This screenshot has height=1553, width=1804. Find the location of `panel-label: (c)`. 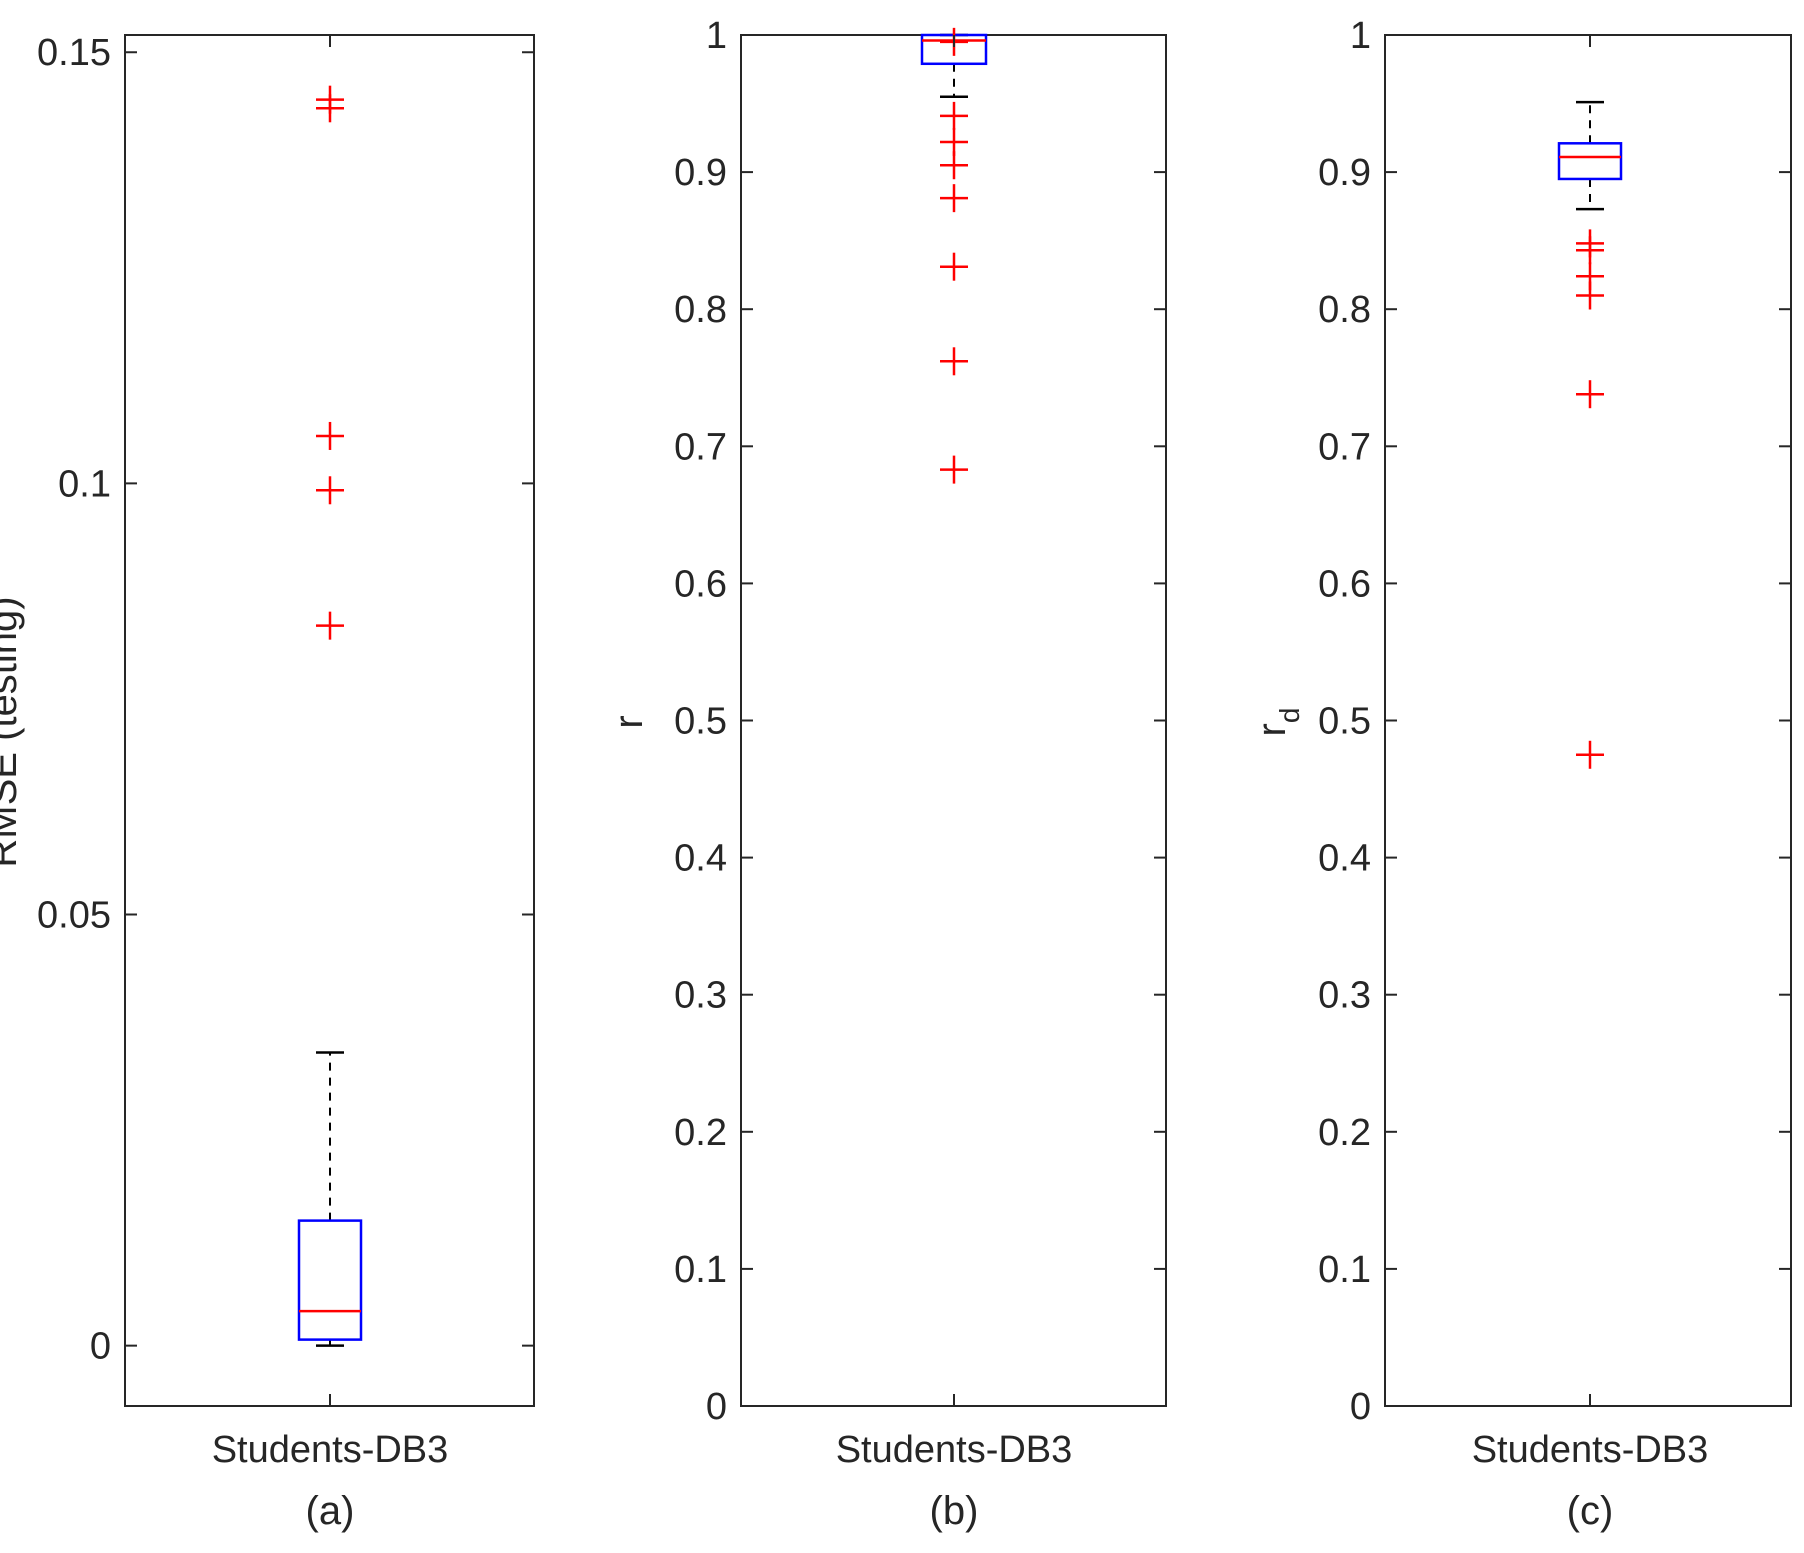

panel-label: (c) is located at coordinates (1590, 1511).